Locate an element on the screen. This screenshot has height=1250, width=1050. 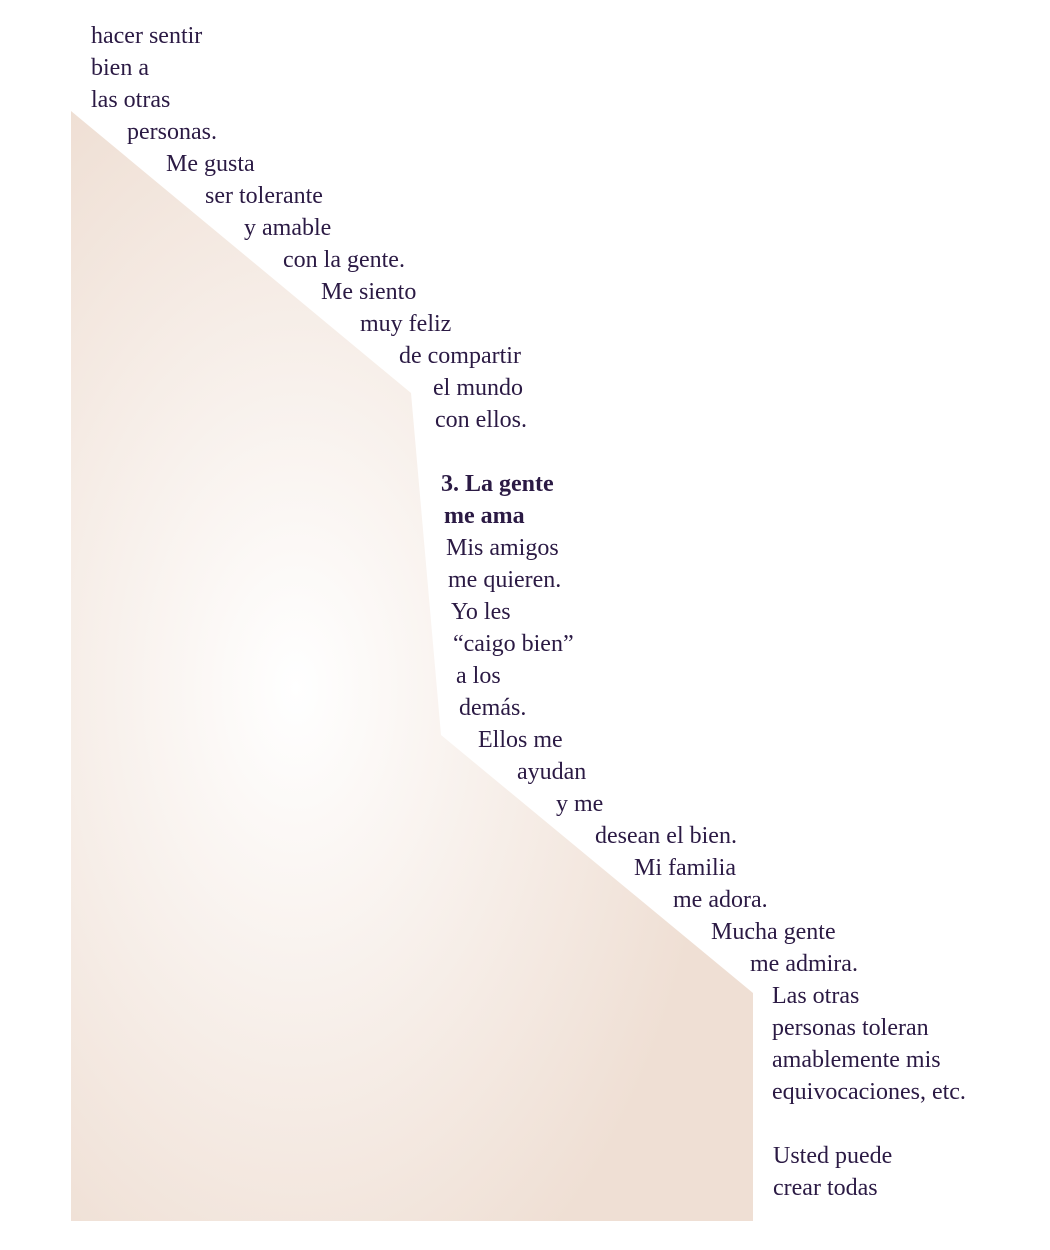
text-line: personas. is located at coordinates (172, 132).